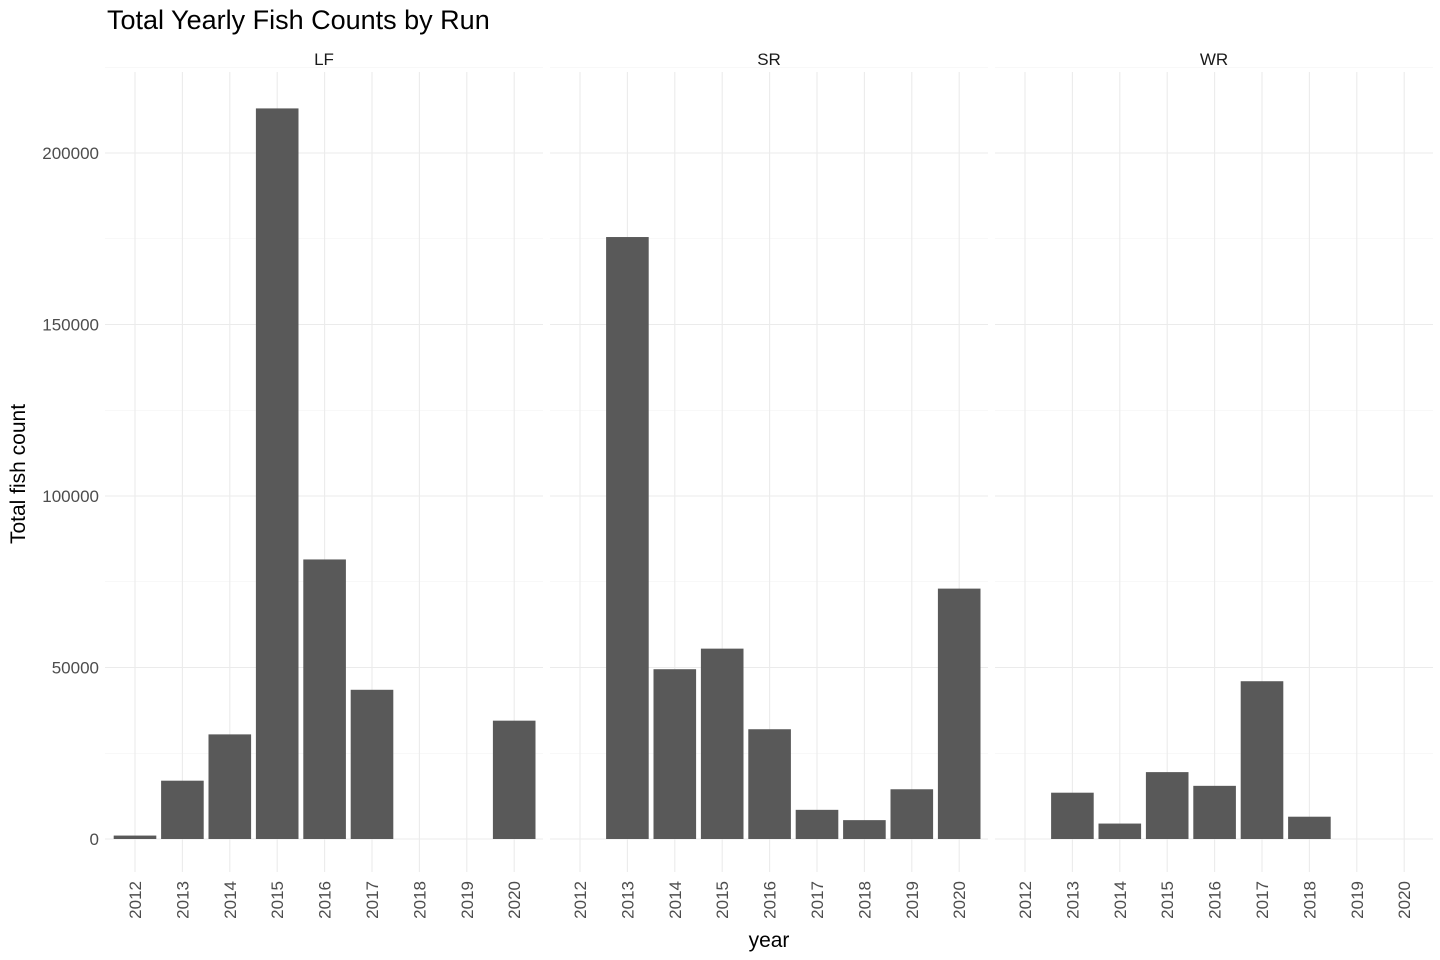 The height and width of the screenshot is (960, 1440). I want to click on bar-lf-2015, so click(277, 473).